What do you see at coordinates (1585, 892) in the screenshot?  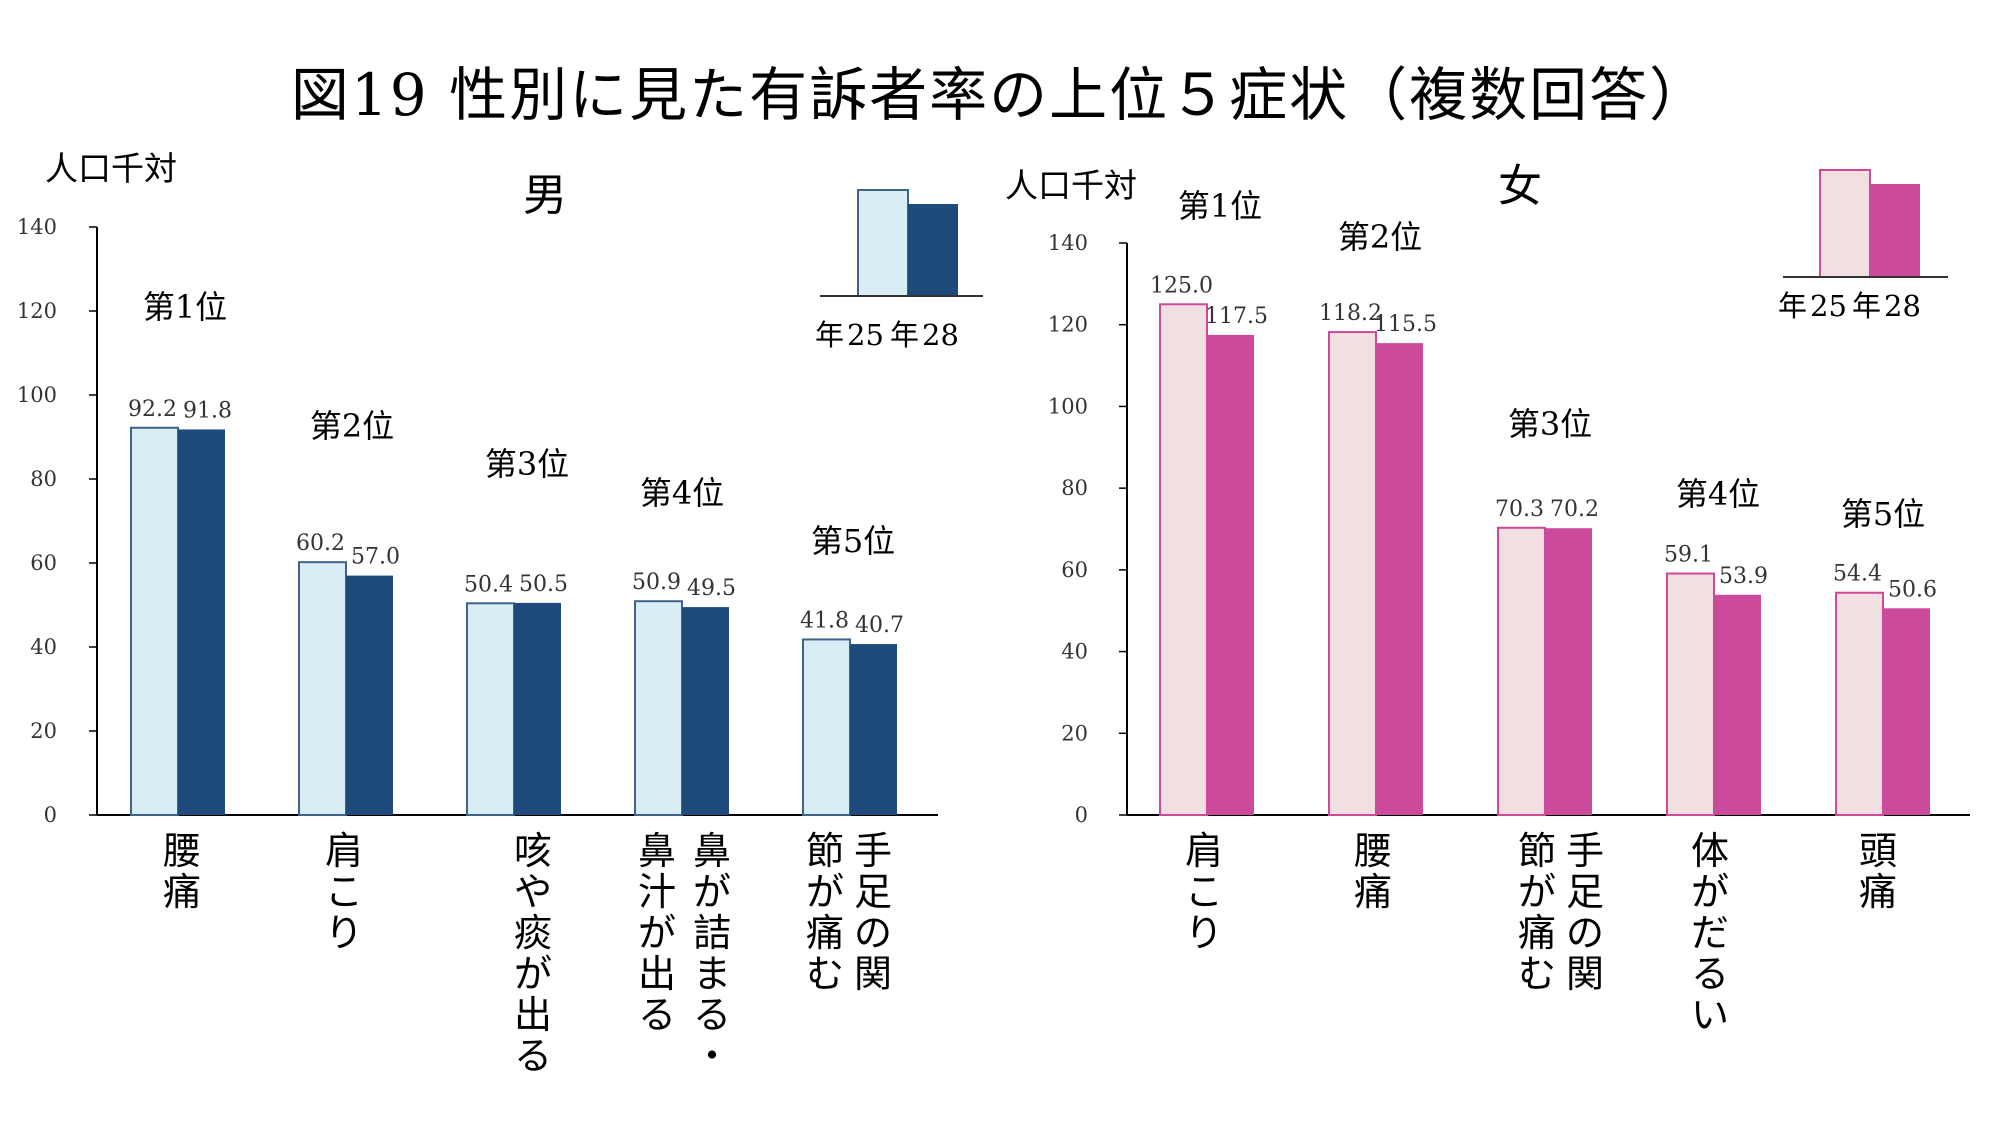 I see `female-category-char: 足` at bounding box center [1585, 892].